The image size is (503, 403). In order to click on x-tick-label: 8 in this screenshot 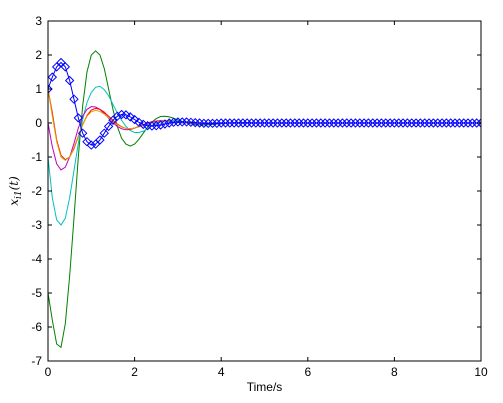, I will do `click(394, 372)`.